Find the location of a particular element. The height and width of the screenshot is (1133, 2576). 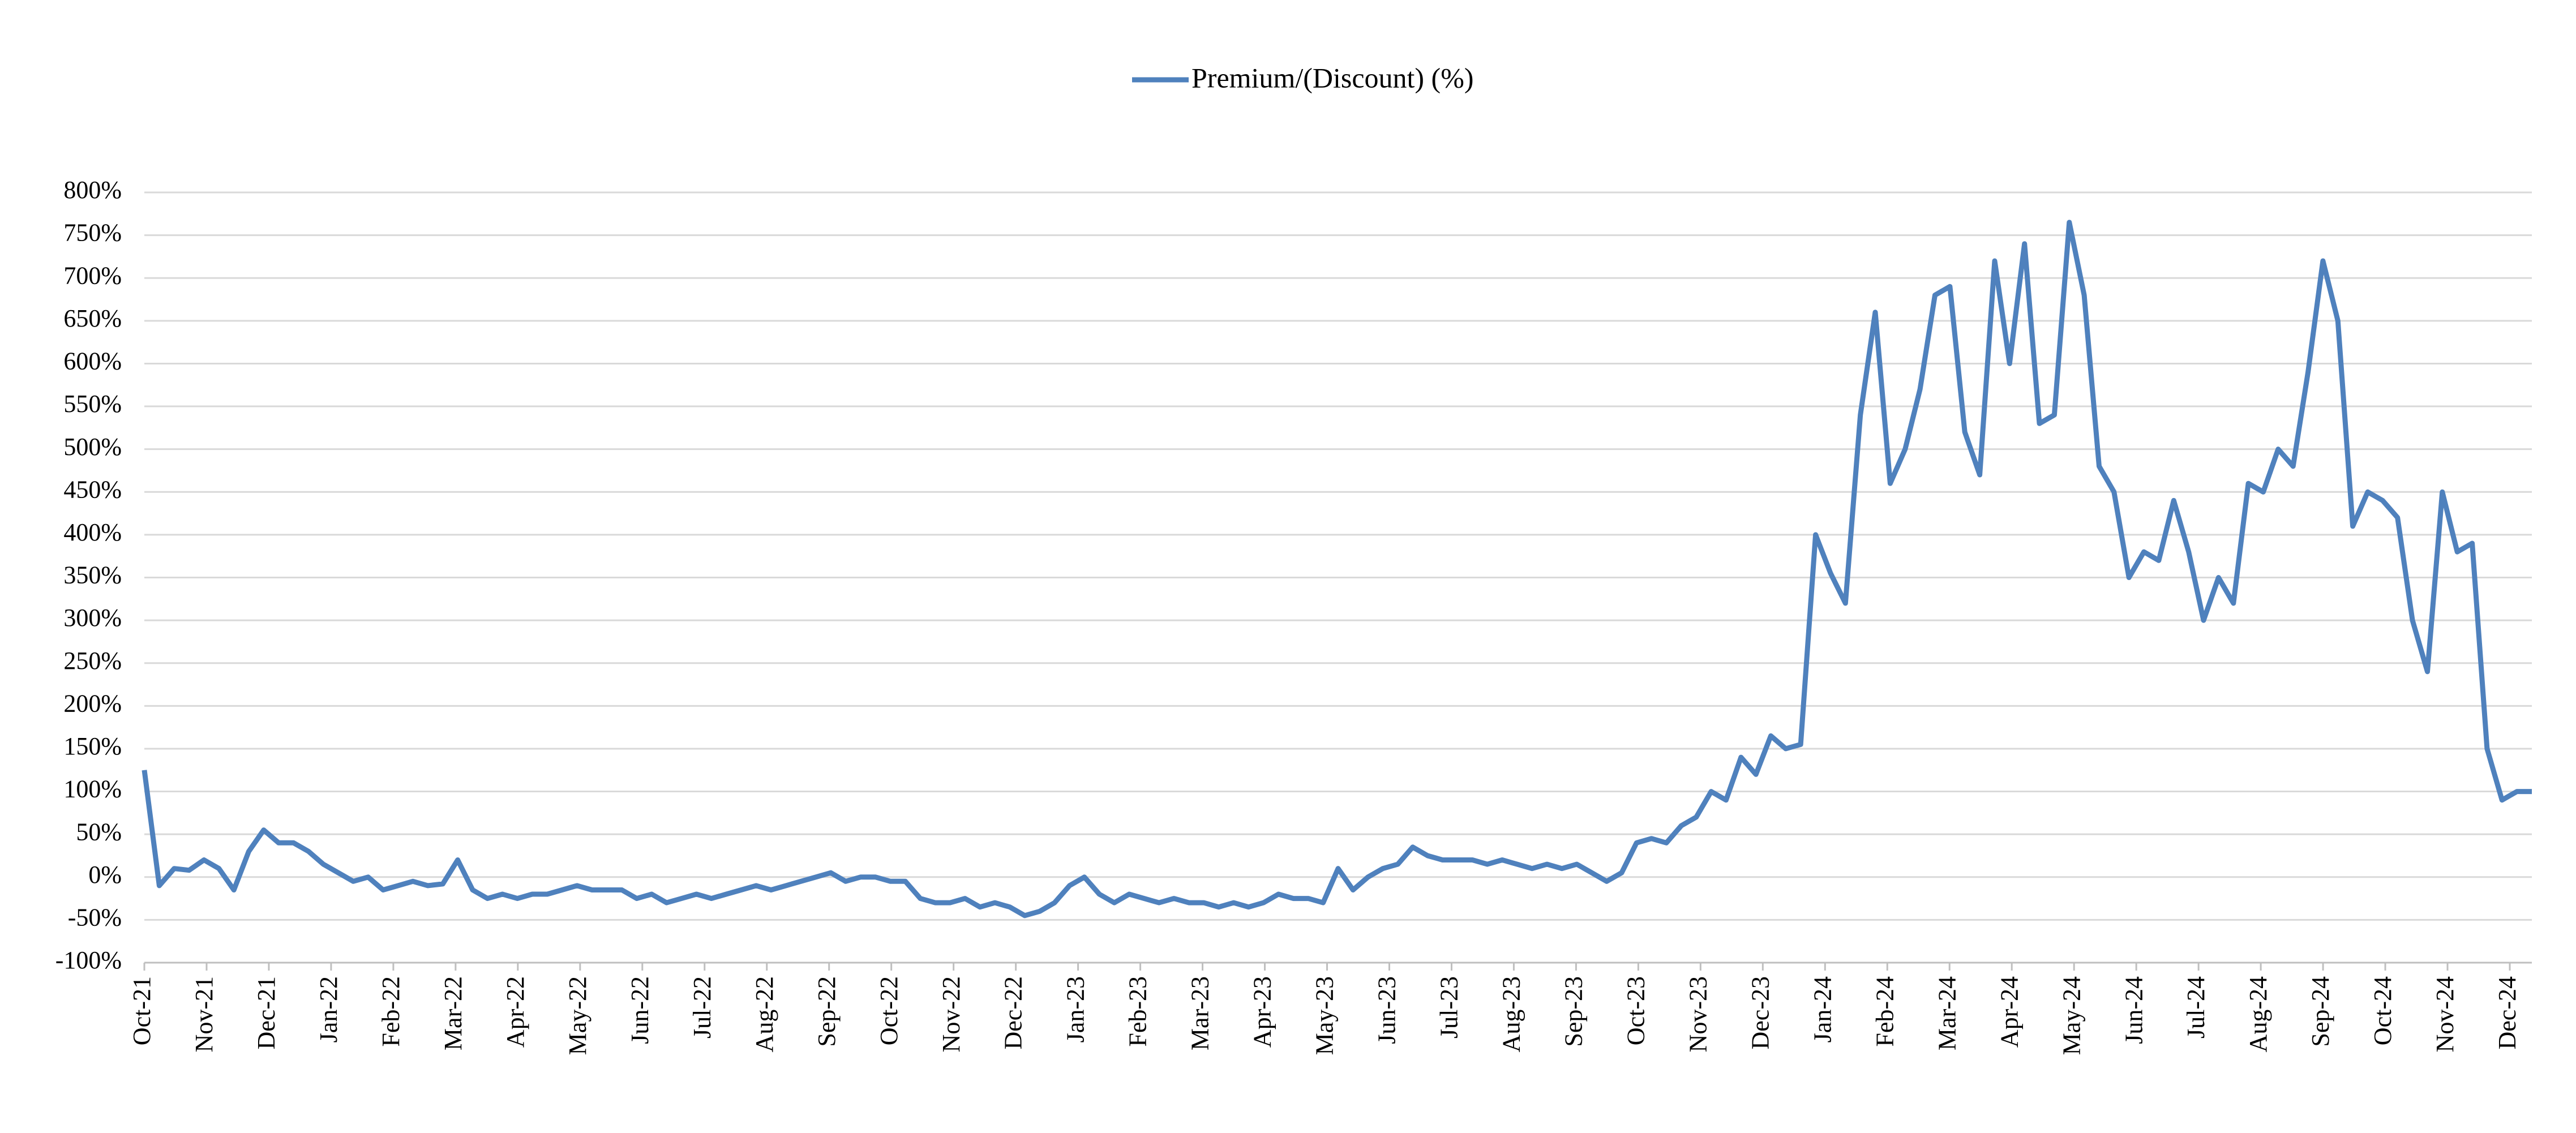

x-tick-label: Feb-23 is located at coordinates (1138, 1011).